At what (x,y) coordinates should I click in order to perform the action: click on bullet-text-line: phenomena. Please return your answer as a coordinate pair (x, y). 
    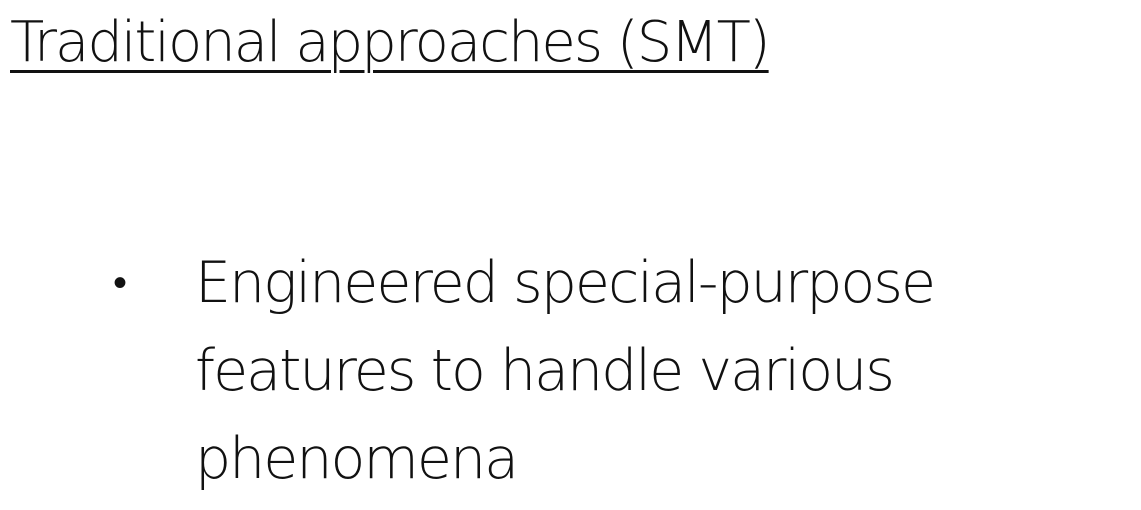
    Looking at the image, I should click on (357, 459).